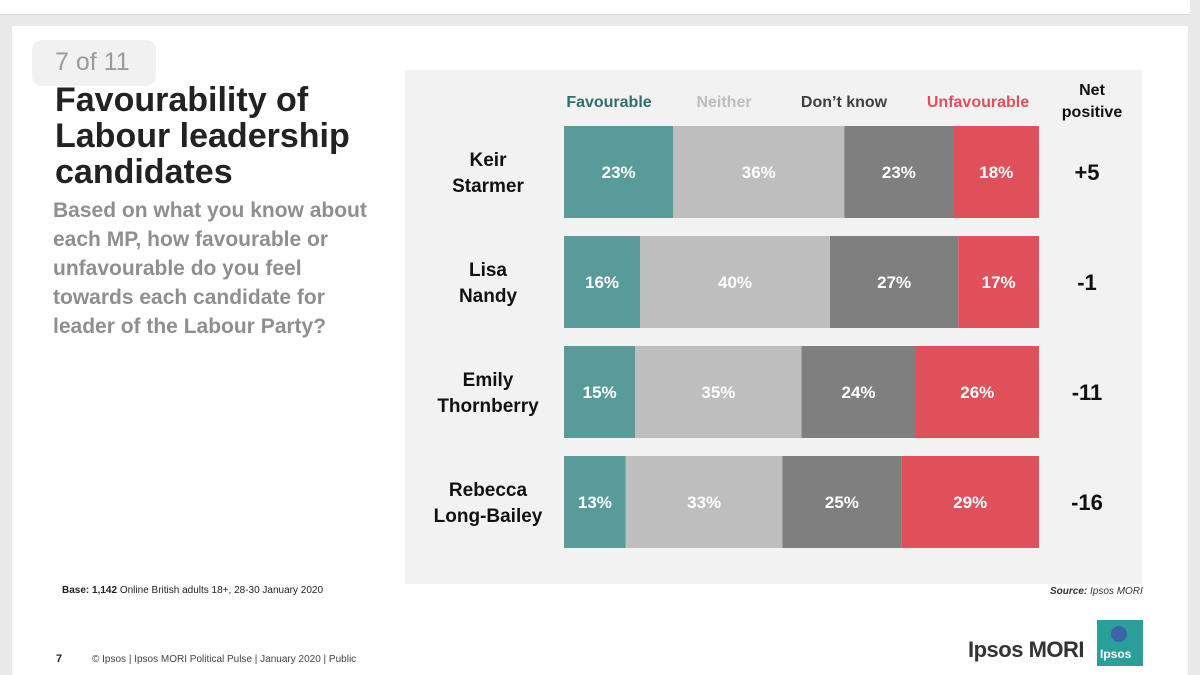 The width and height of the screenshot is (1200, 675). What do you see at coordinates (1120, 643) in the screenshot?
I see `ipsos-logo: Ipsos` at bounding box center [1120, 643].